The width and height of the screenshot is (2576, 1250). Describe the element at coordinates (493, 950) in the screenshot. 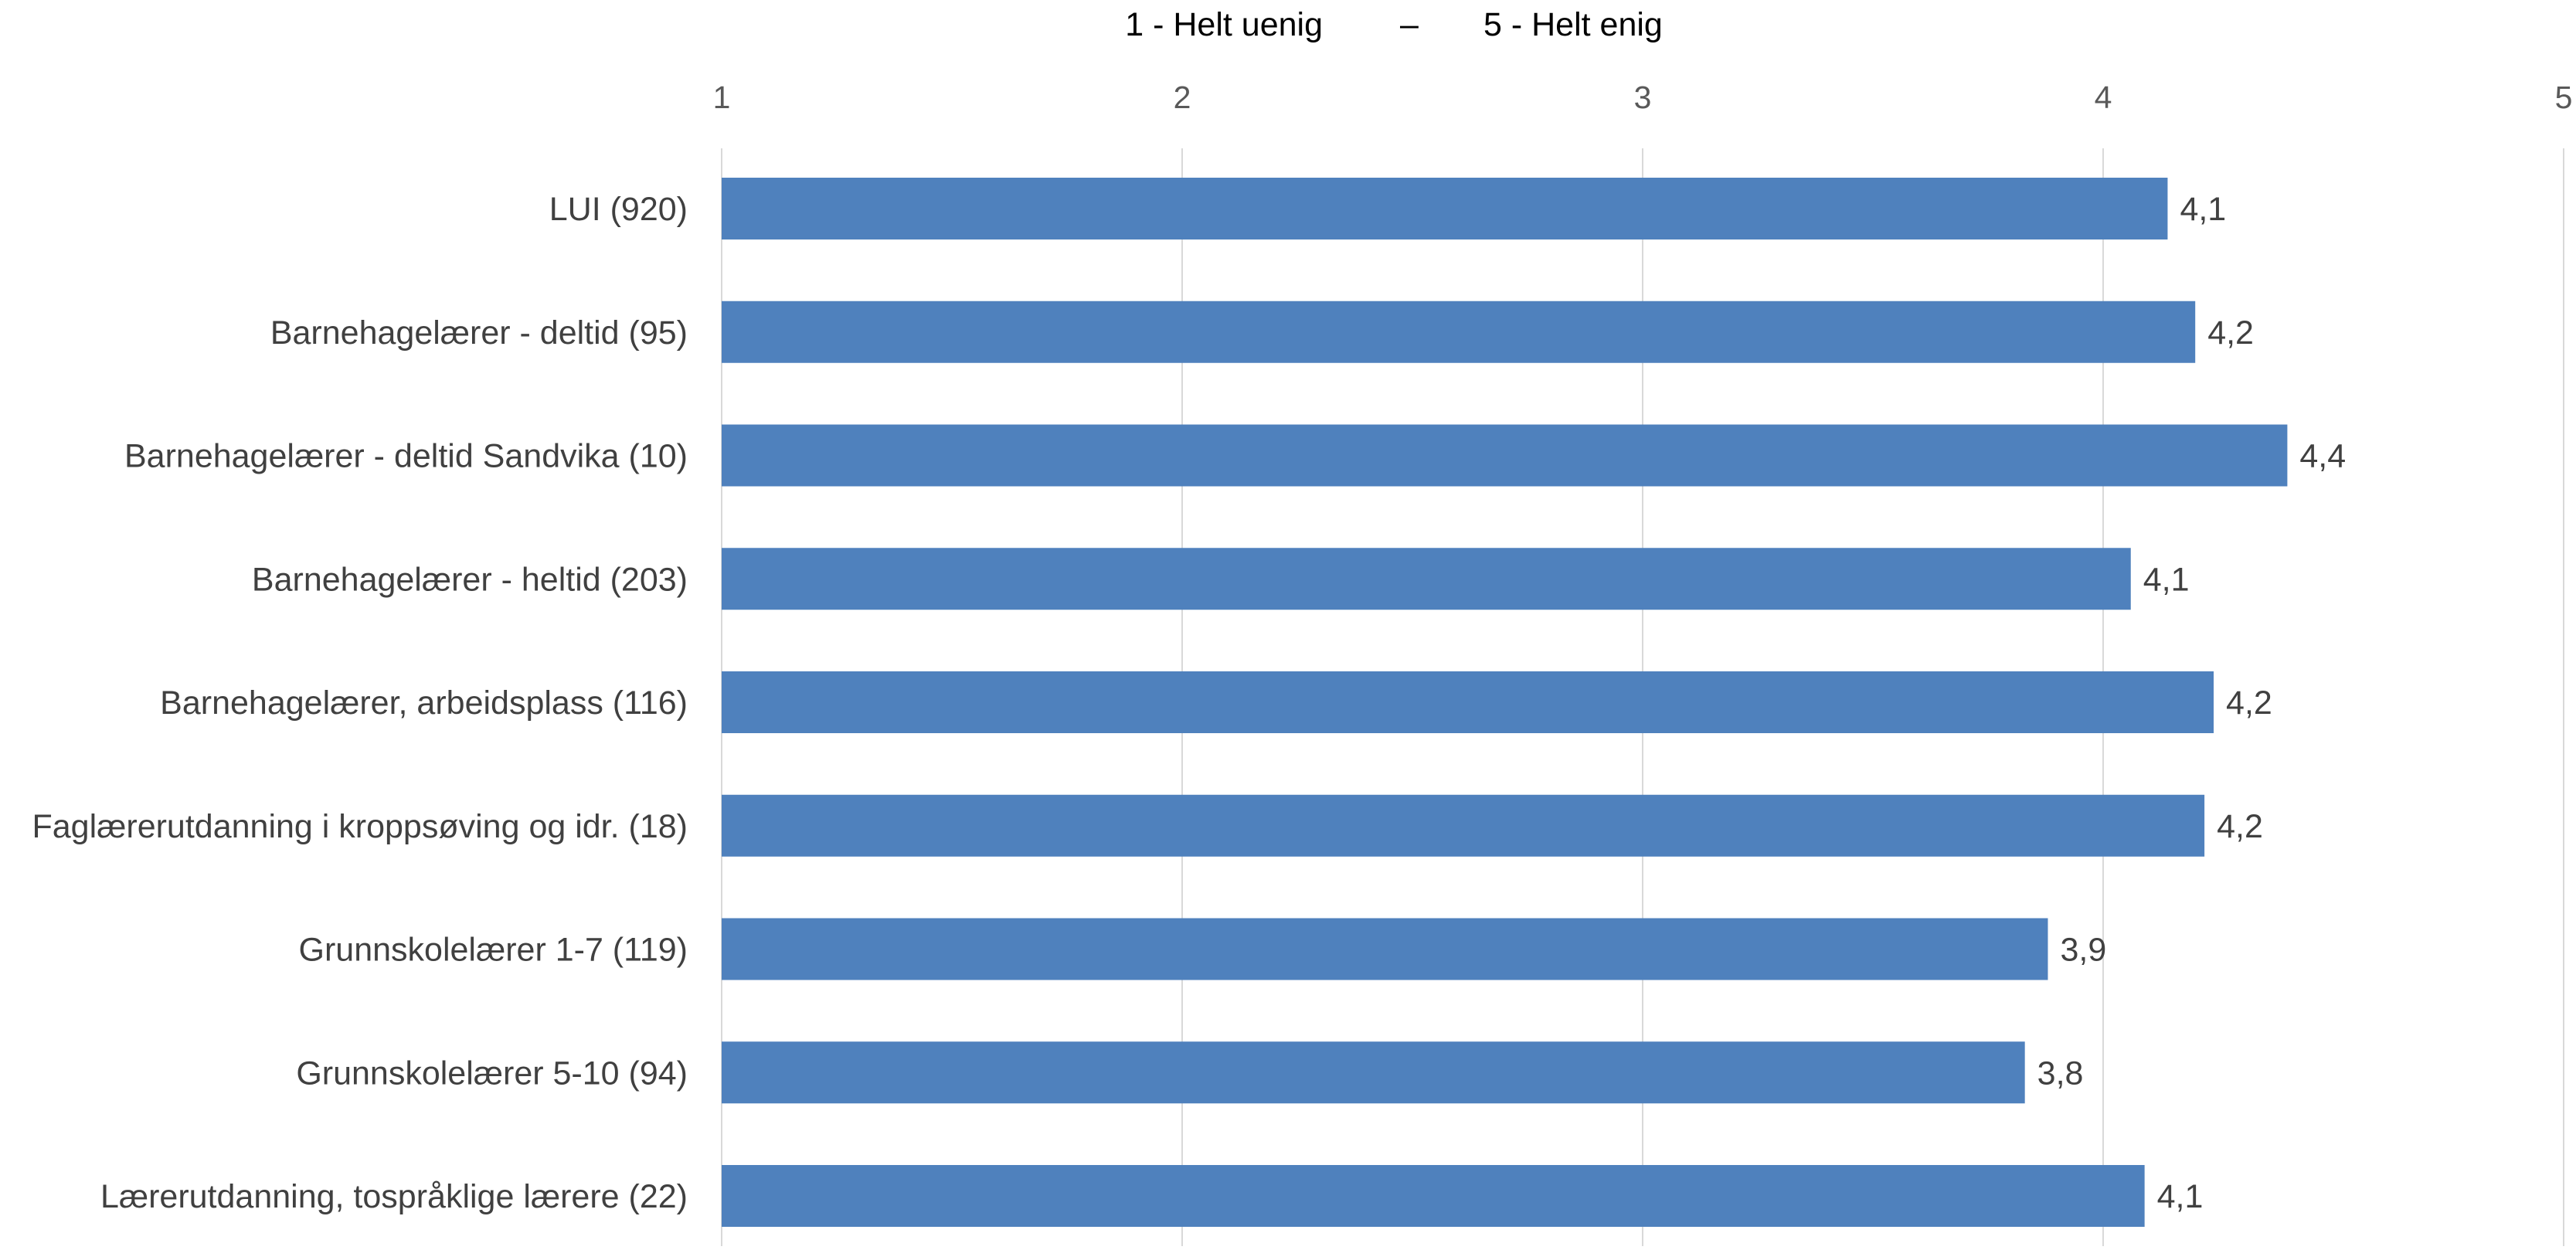

I see `category-label: Grunnskolelærer 1-7 (119)` at that location.